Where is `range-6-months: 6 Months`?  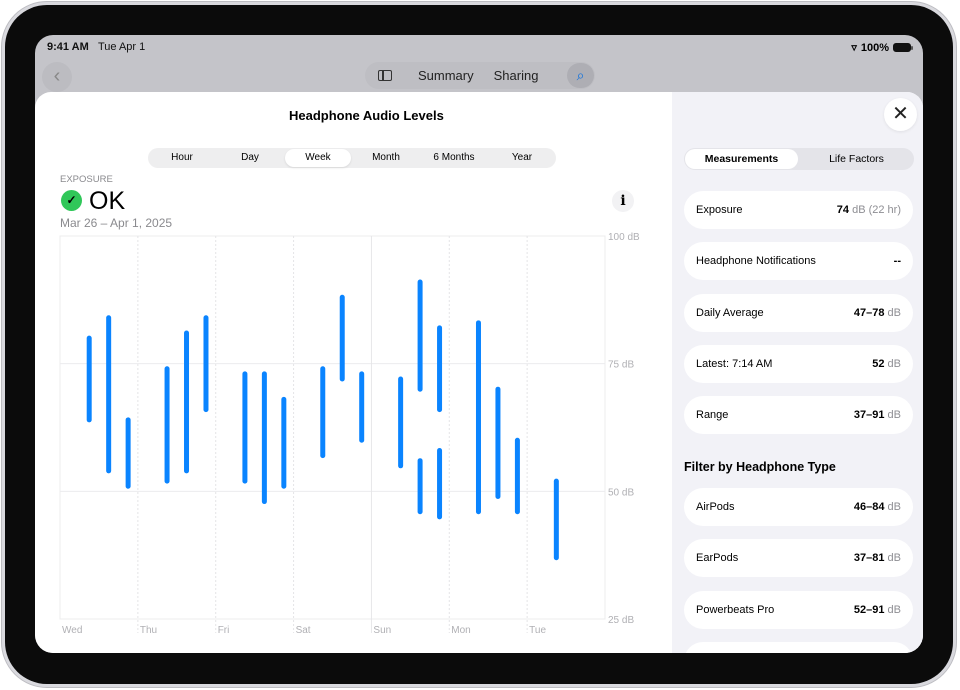
range-6-months: 6 Months is located at coordinates (454, 157).